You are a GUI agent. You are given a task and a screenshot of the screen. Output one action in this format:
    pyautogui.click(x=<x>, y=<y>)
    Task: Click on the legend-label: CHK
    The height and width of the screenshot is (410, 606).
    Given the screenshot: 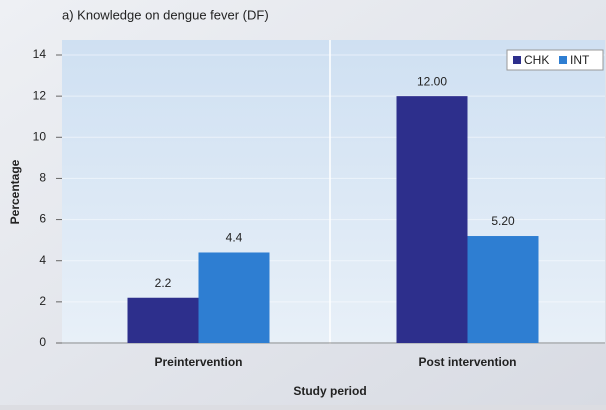 What is the action you would take?
    pyautogui.click(x=536, y=60)
    